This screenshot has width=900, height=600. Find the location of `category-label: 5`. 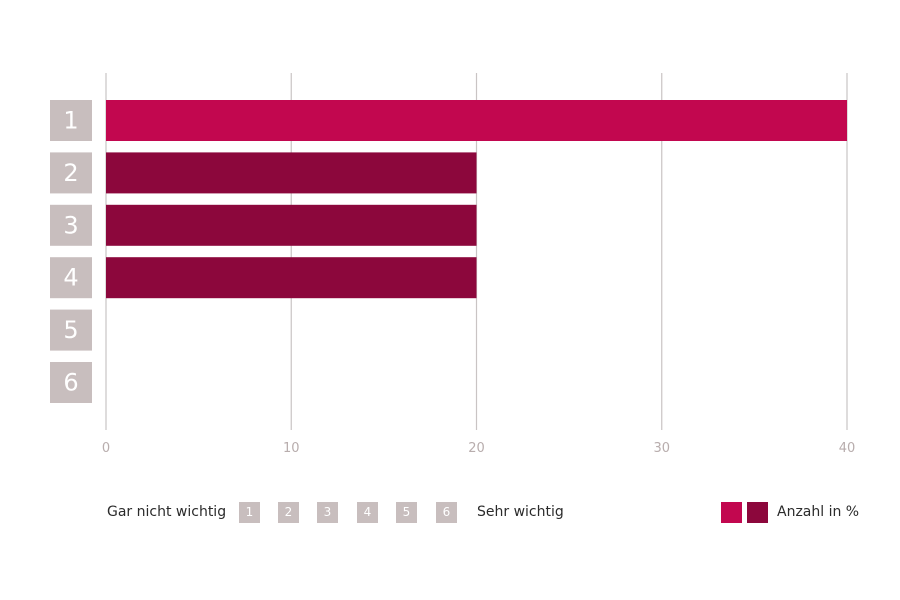

category-label: 5 is located at coordinates (70, 330).